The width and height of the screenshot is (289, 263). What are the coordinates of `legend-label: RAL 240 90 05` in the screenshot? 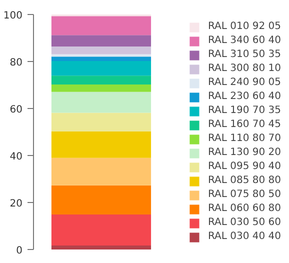 It's located at (244, 82).